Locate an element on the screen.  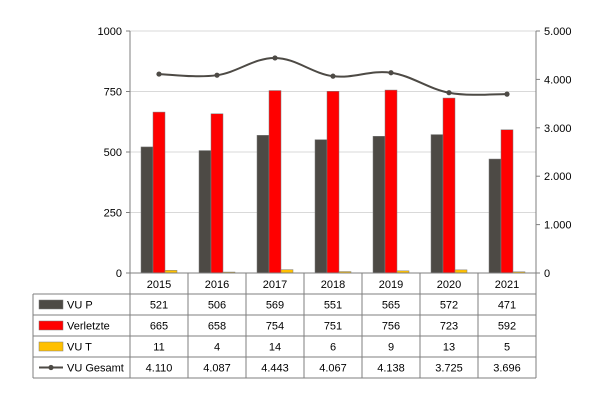
right-tick-label: 4.000 is located at coordinates (558, 80).